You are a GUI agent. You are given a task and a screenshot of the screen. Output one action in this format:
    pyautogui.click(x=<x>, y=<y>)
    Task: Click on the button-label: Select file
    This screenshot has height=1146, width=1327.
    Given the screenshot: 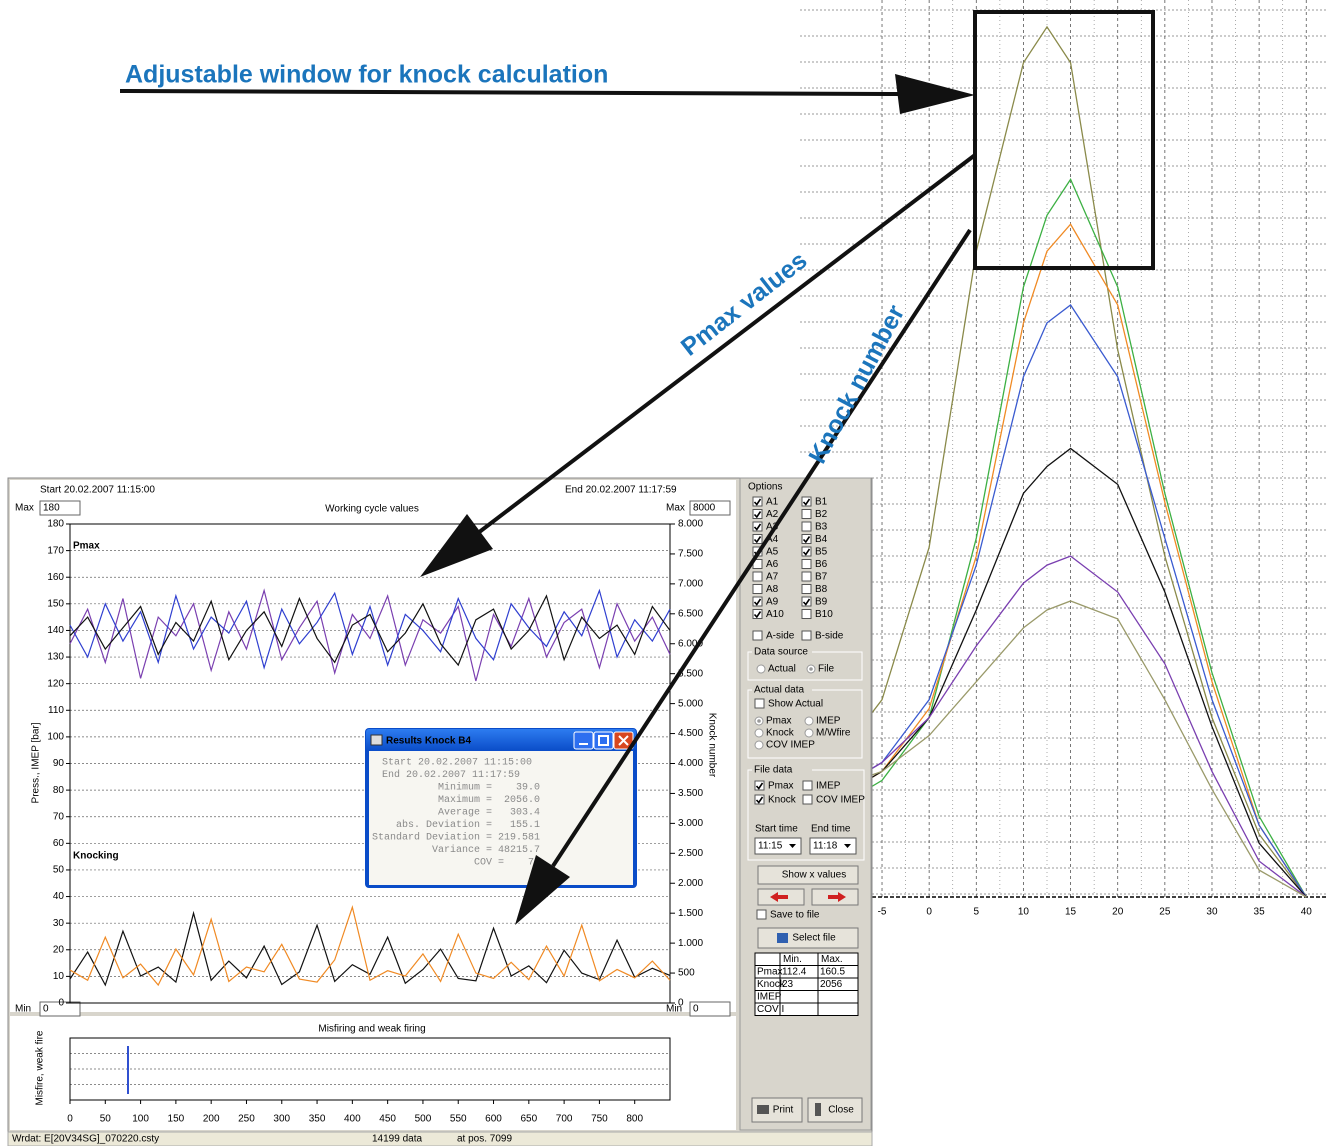 What is the action you would take?
    pyautogui.click(x=814, y=938)
    